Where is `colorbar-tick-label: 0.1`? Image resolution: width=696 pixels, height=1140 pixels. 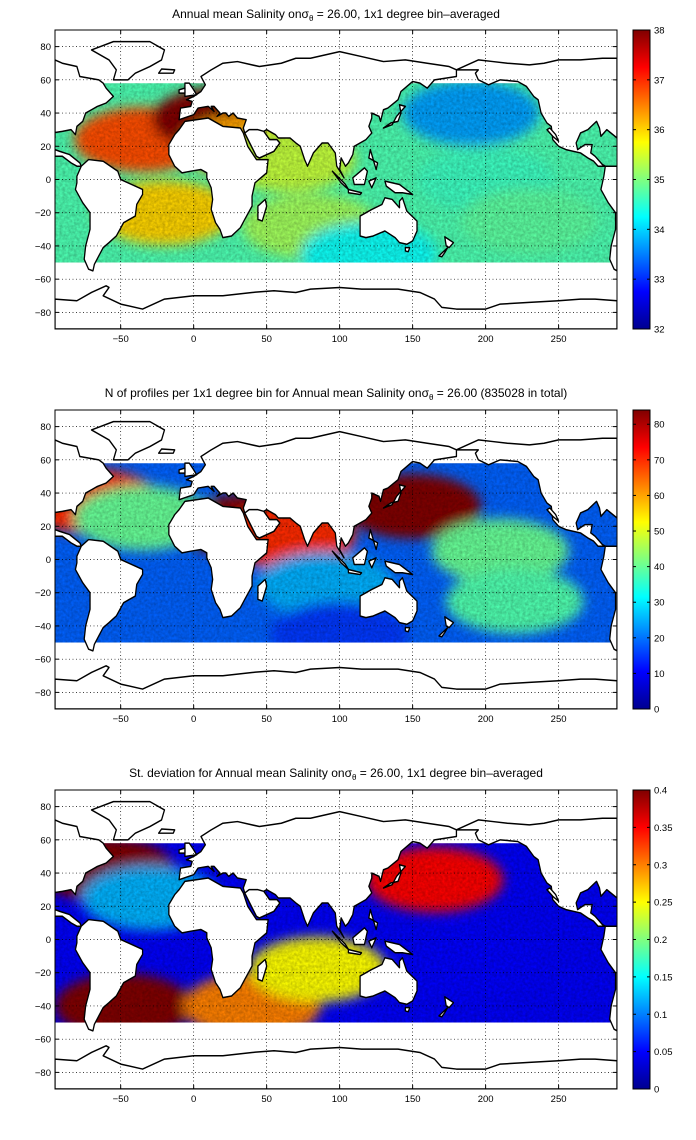
colorbar-tick-label: 0.1 is located at coordinates (660, 1015).